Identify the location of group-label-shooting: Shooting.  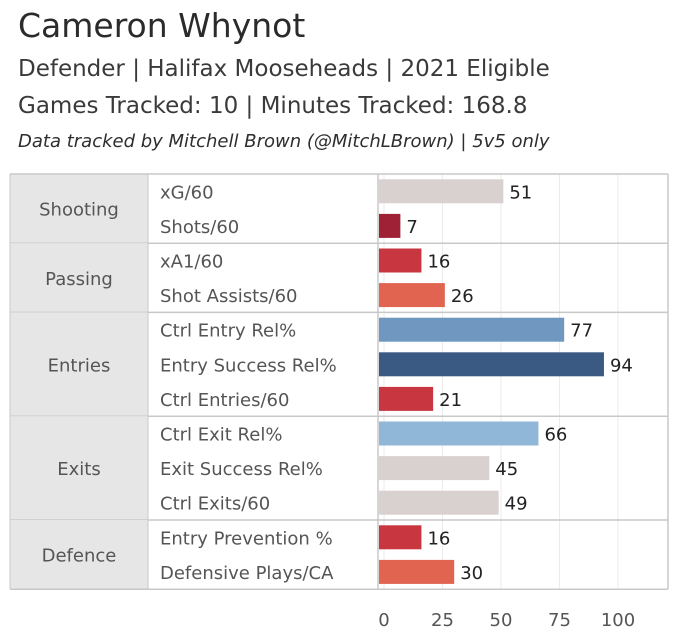
(79, 210).